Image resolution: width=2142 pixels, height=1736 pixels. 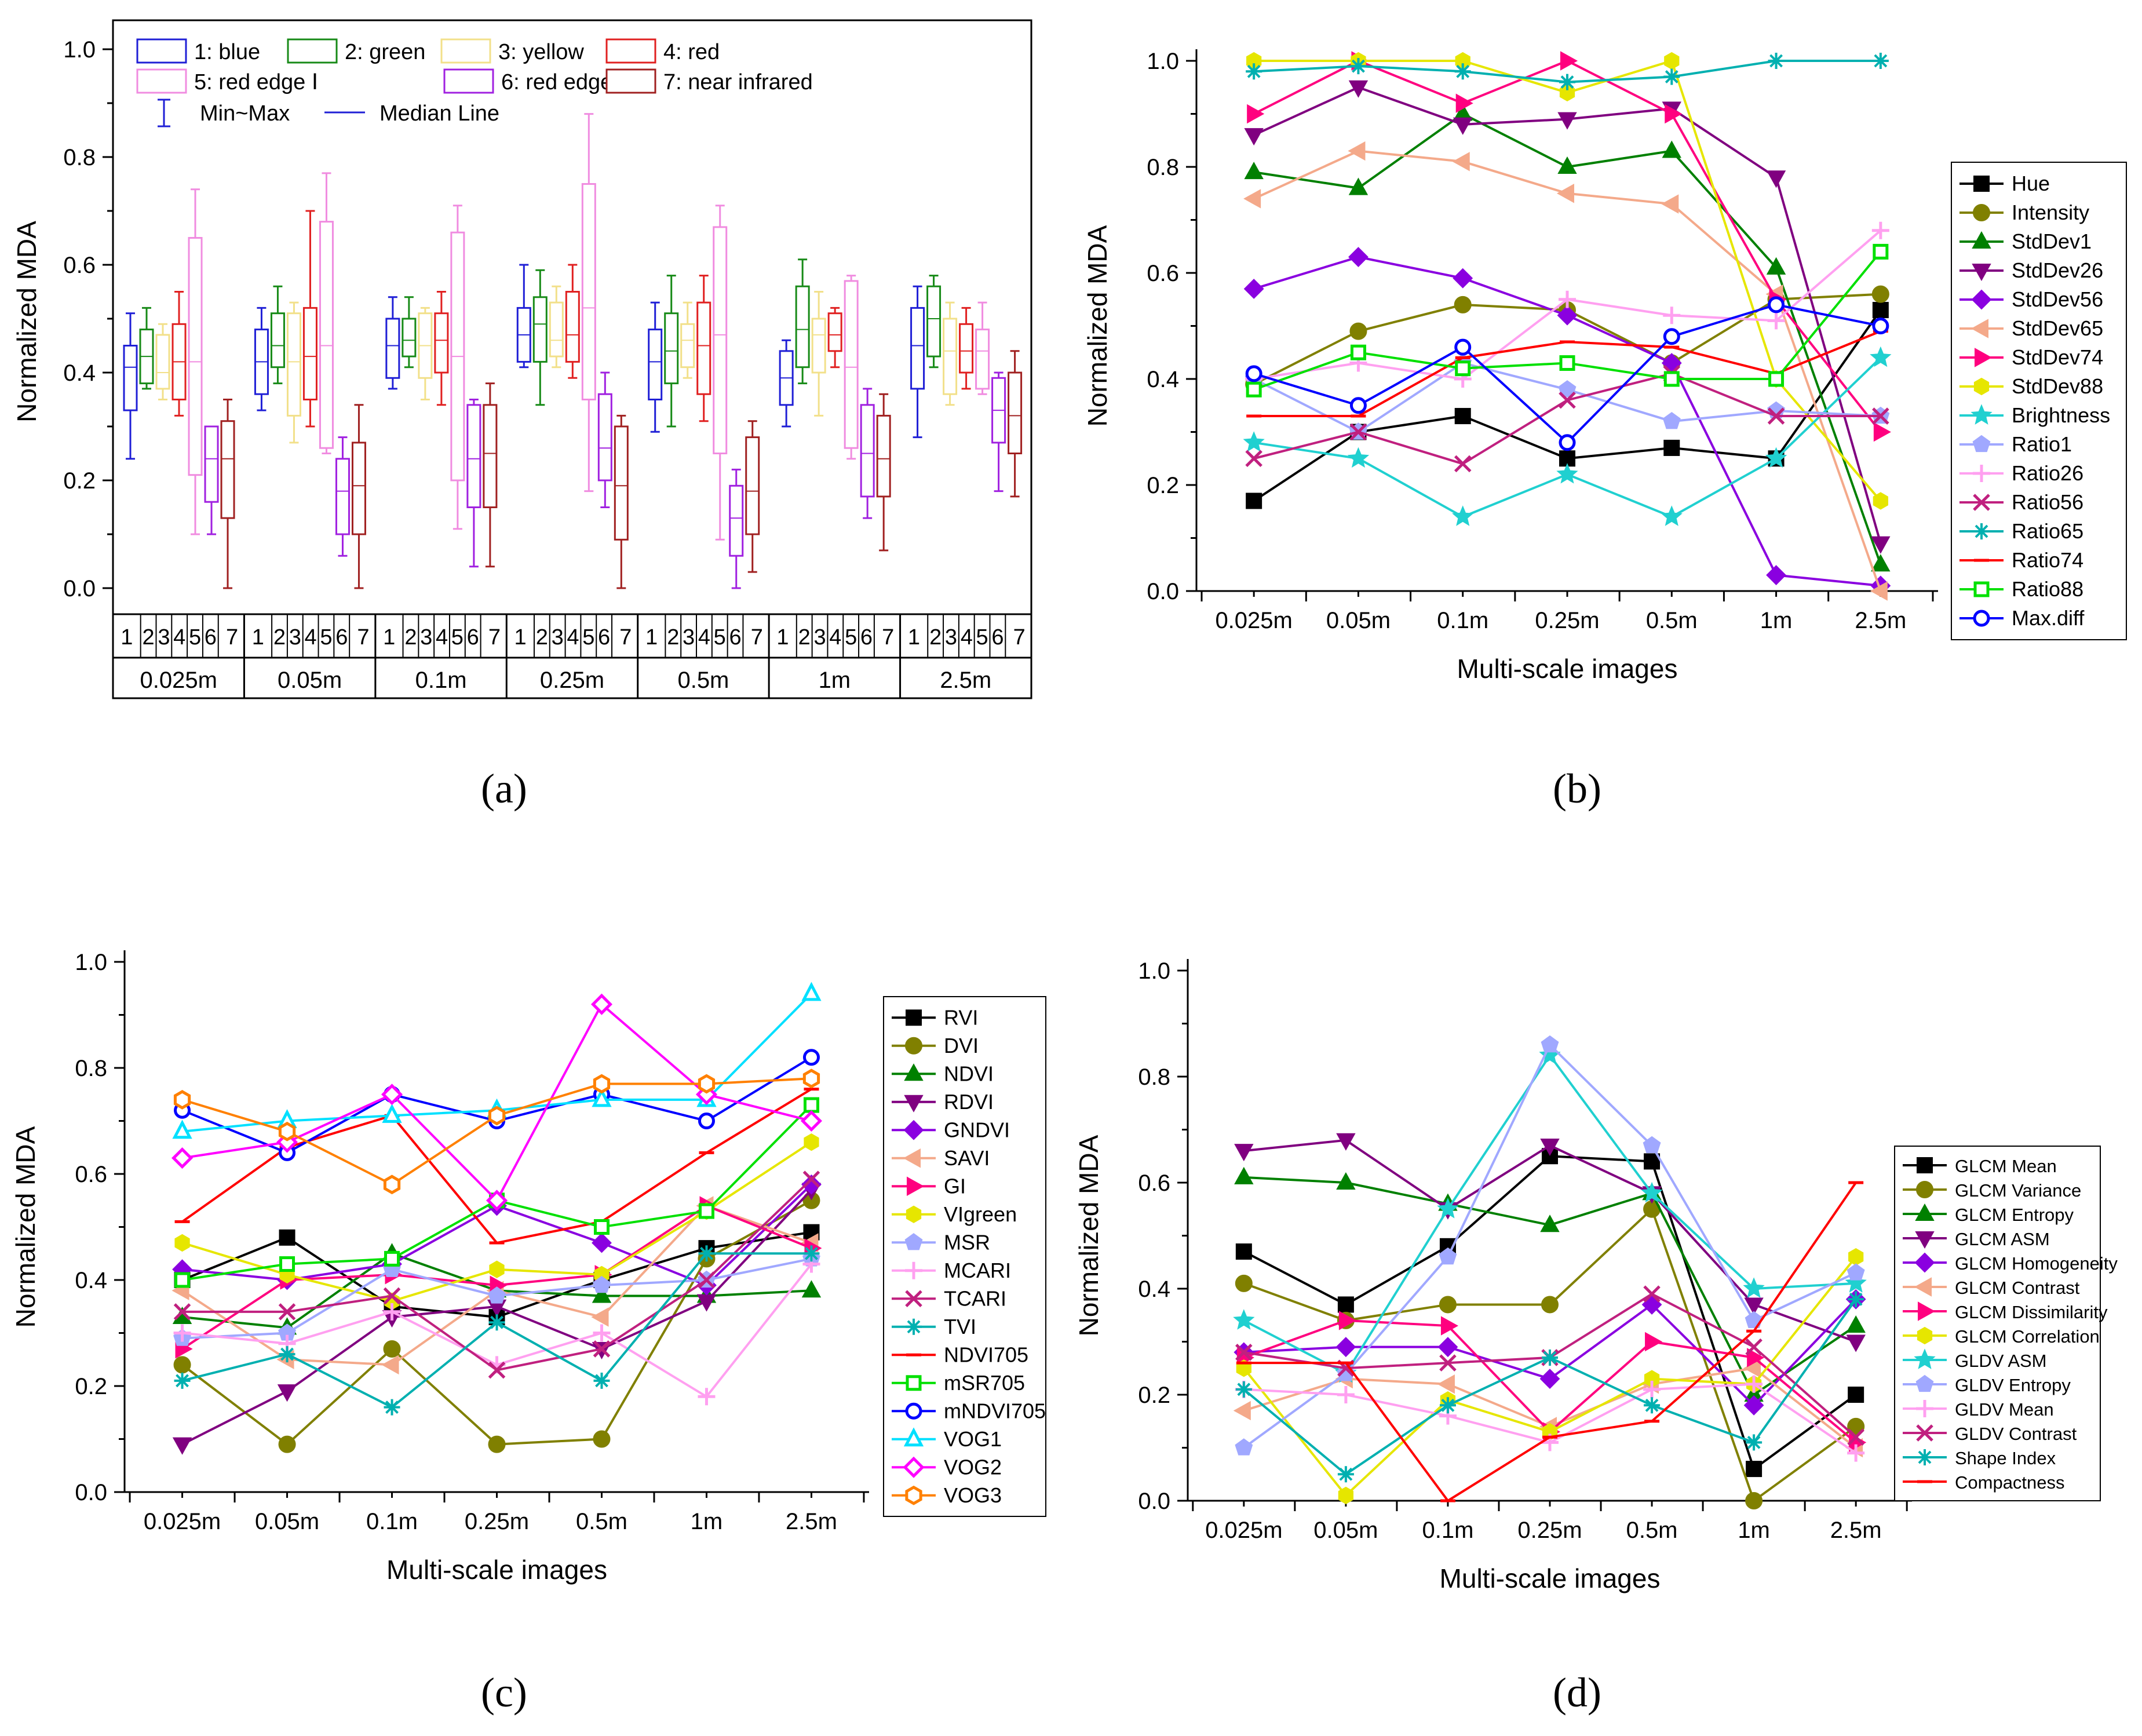 I want to click on category-label: 1m, so click(x=835, y=680).